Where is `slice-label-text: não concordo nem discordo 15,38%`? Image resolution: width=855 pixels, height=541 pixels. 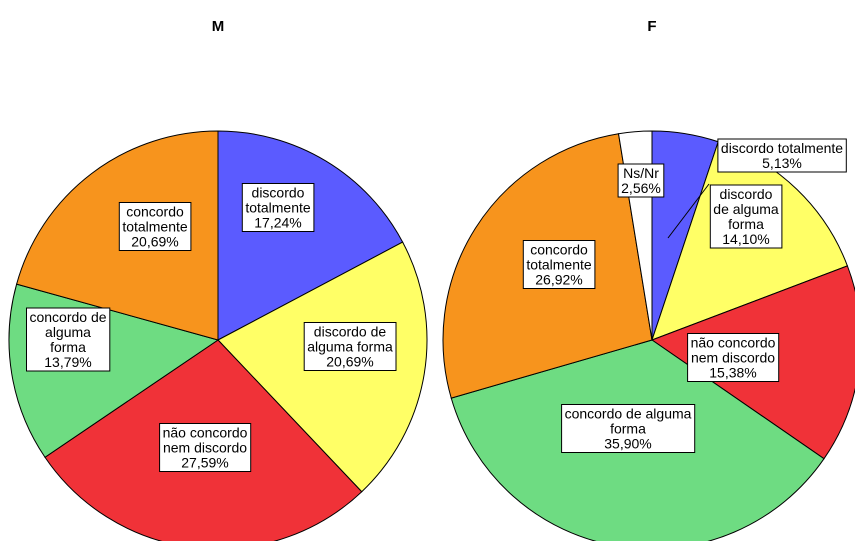
slice-label-text: não concordo nem discordo 15,38% is located at coordinates (733, 358).